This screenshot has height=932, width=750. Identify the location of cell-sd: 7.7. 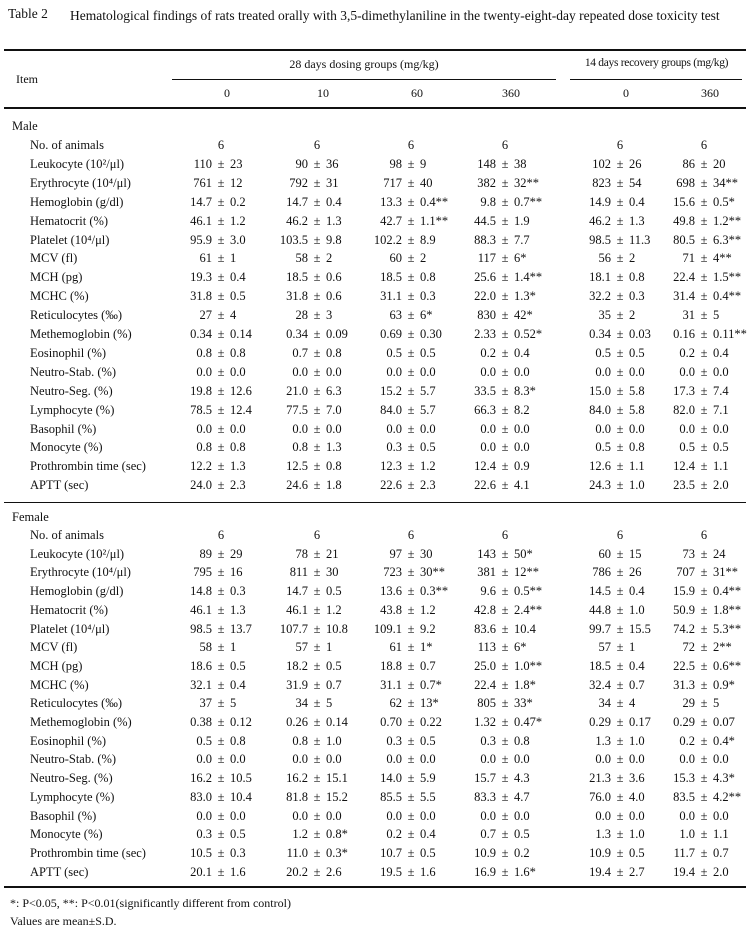
(522, 239).